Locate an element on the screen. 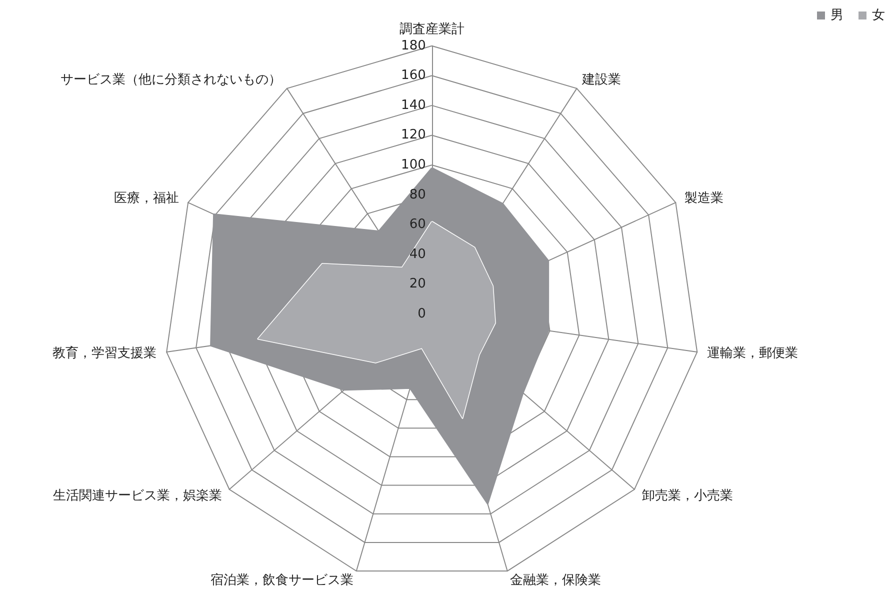 The width and height of the screenshot is (896, 590). spoke-label: 宿泊業，飲食サービス業 is located at coordinates (282, 580).